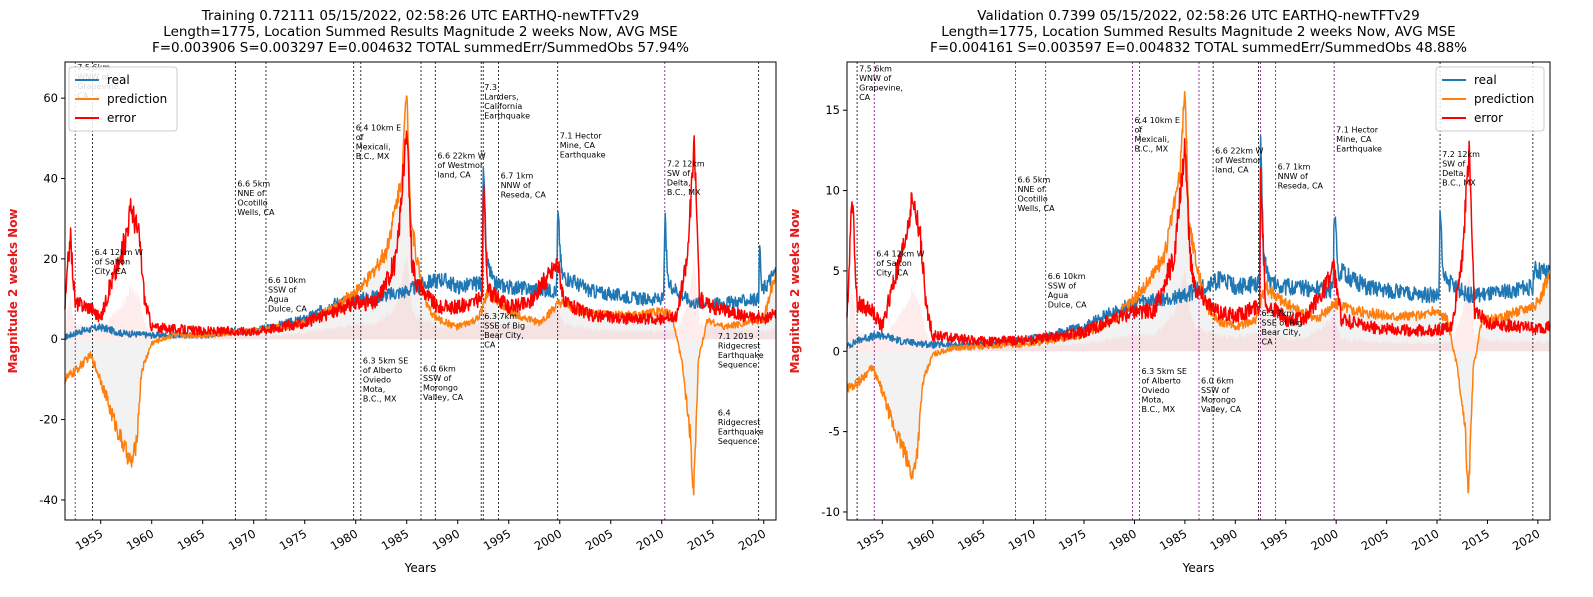 Image resolution: width=1593 pixels, height=597 pixels. Describe the element at coordinates (1526, 539) in the screenshot. I see `x-tick-label: 2020` at that location.